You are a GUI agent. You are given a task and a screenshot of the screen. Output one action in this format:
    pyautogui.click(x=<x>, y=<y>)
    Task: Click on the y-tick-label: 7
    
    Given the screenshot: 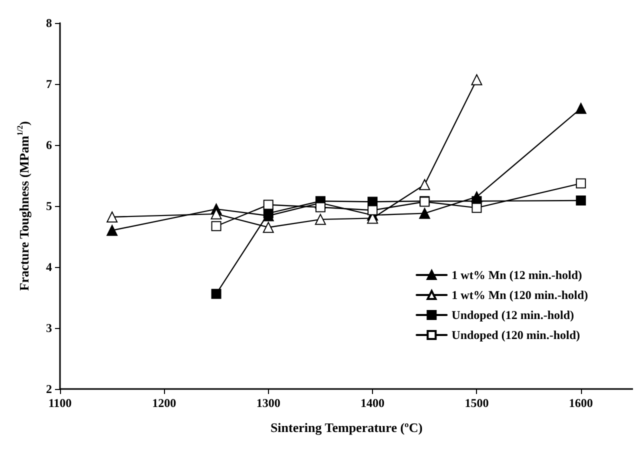 What is the action you would take?
    pyautogui.click(x=49, y=84)
    